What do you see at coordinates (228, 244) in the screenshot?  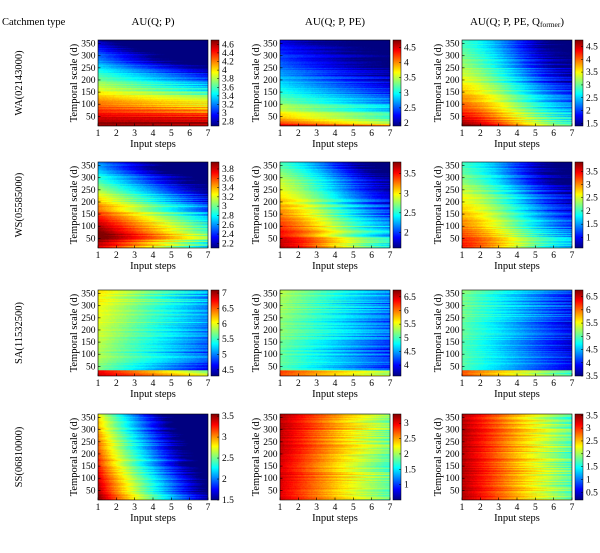 I see `colorbar-tick-label: 2.2` at bounding box center [228, 244].